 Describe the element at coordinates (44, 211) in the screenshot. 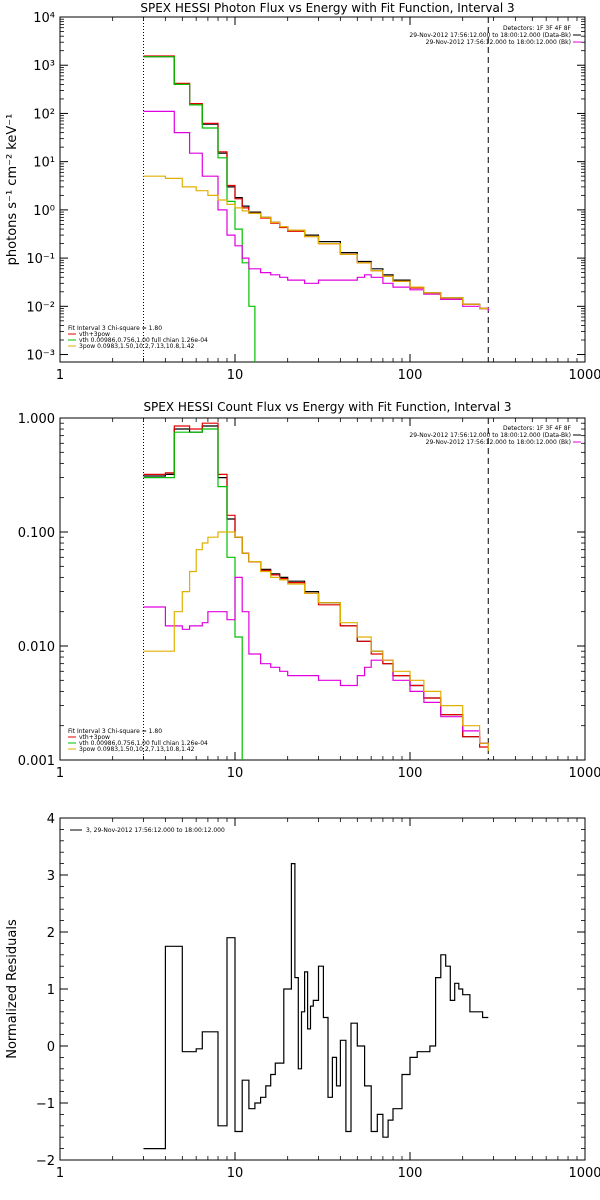

I see `y-tick-label: 10⁰` at that location.